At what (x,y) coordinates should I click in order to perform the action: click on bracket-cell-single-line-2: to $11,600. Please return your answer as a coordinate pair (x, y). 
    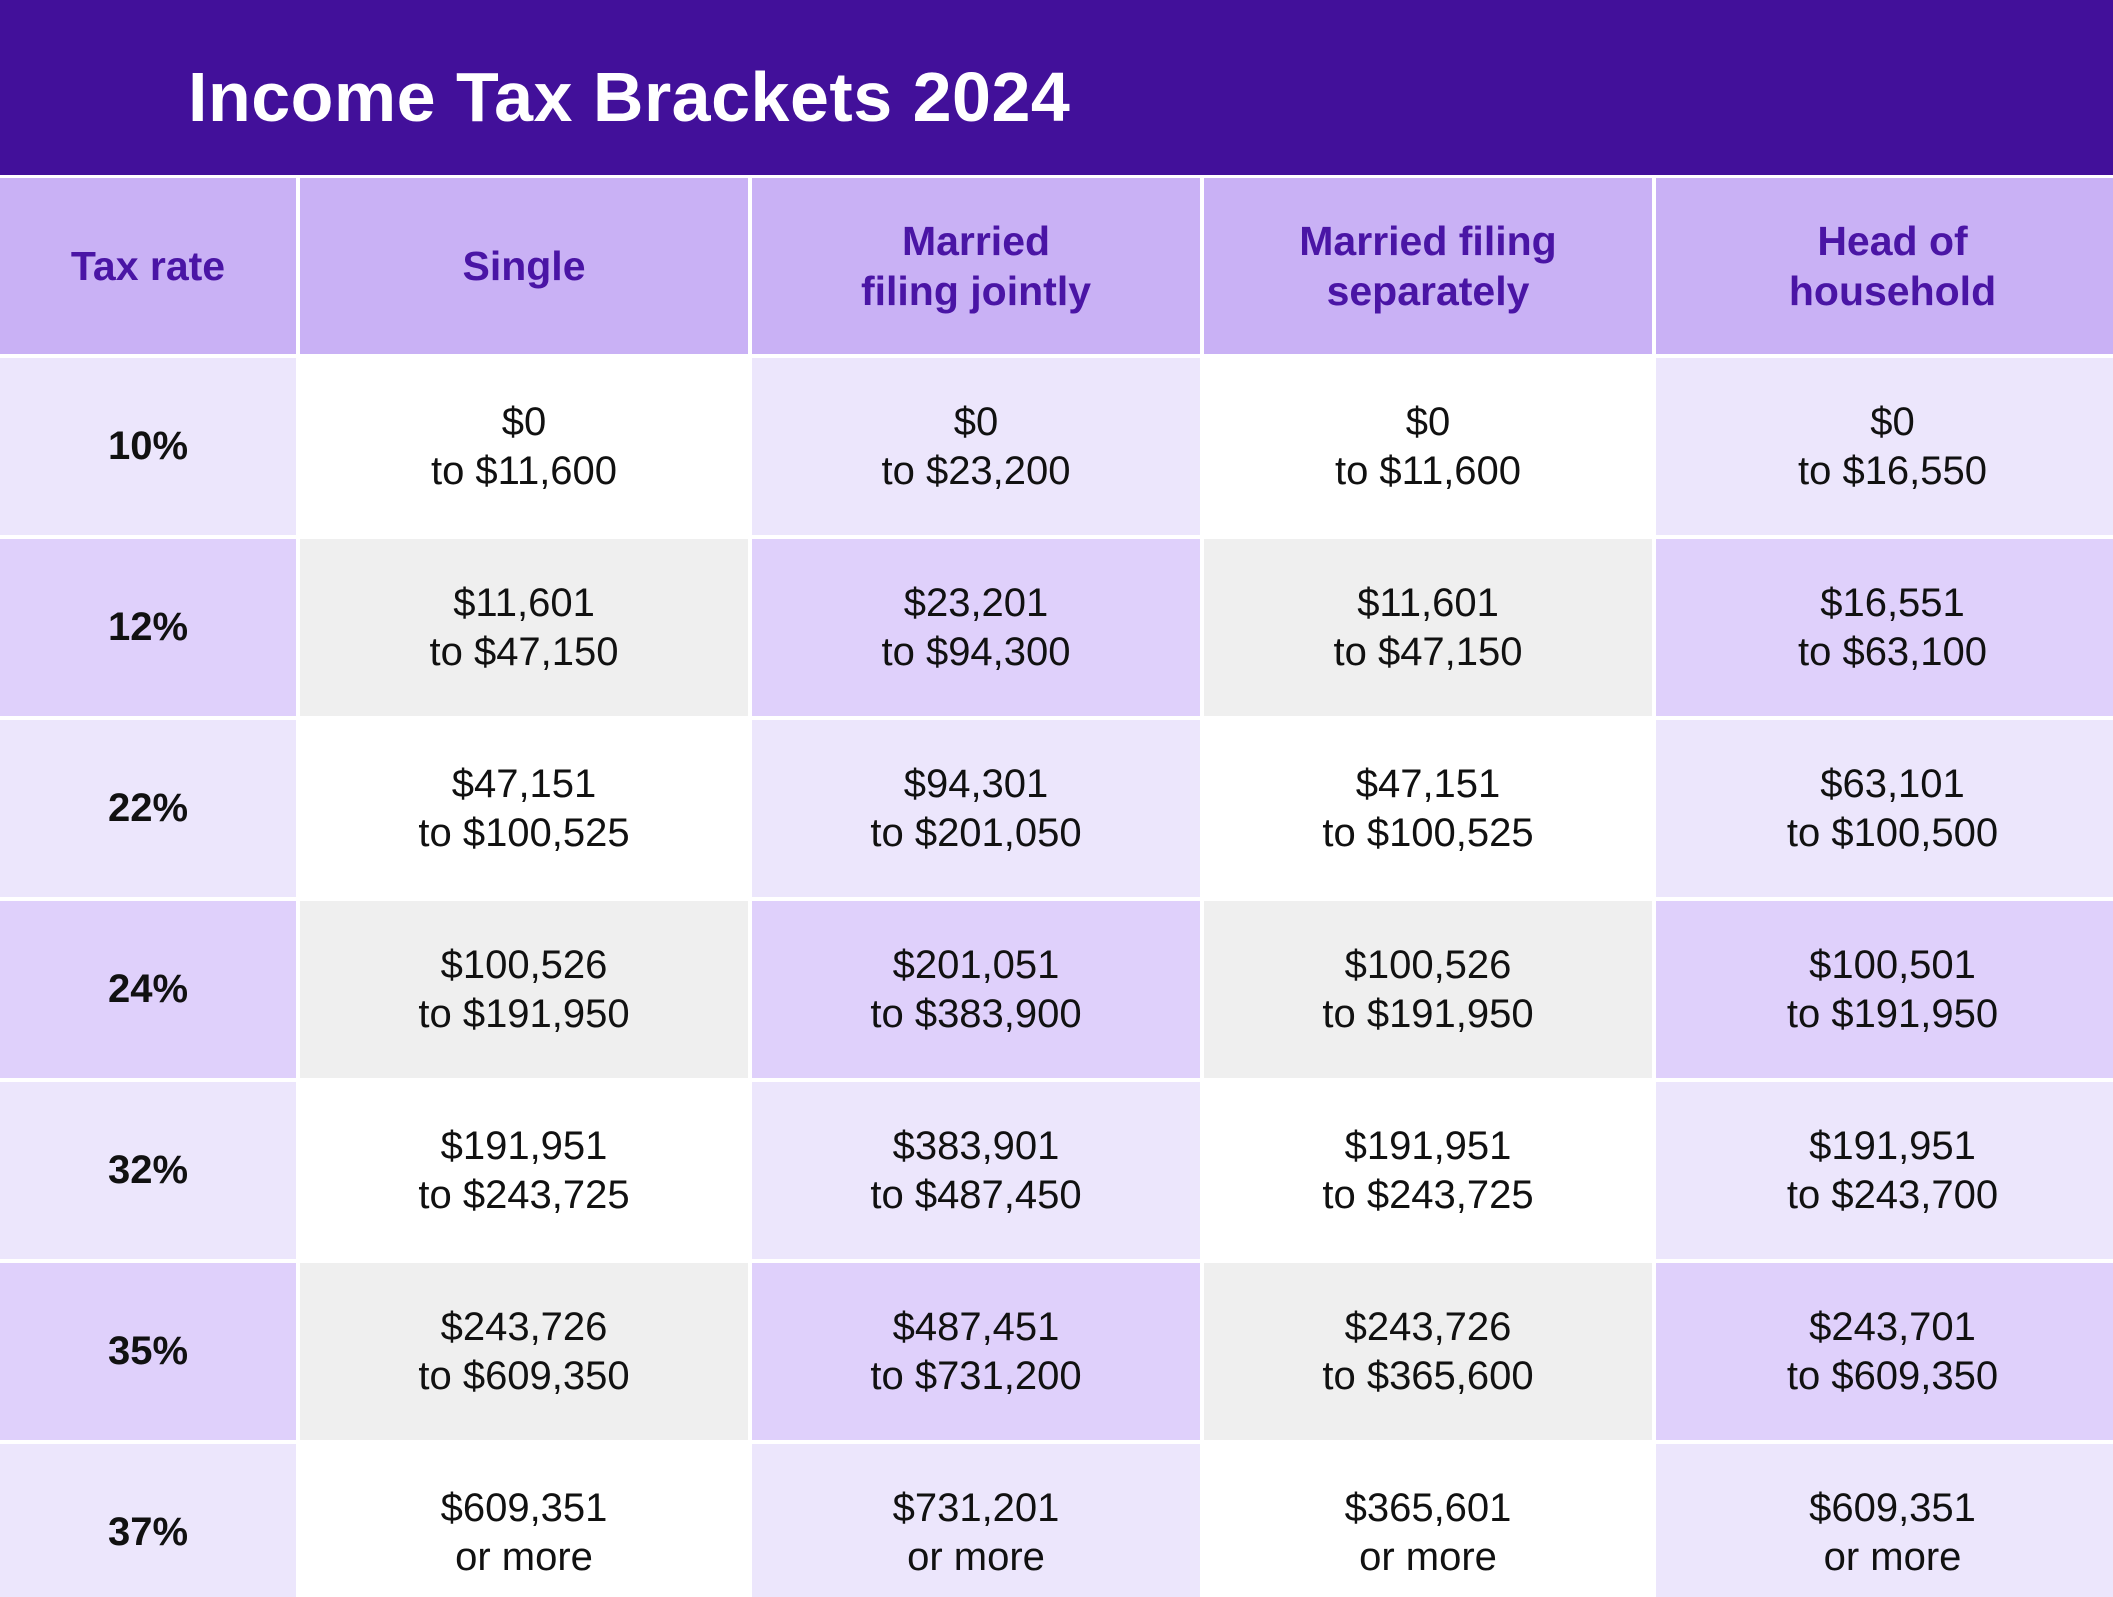
    Looking at the image, I should click on (524, 470).